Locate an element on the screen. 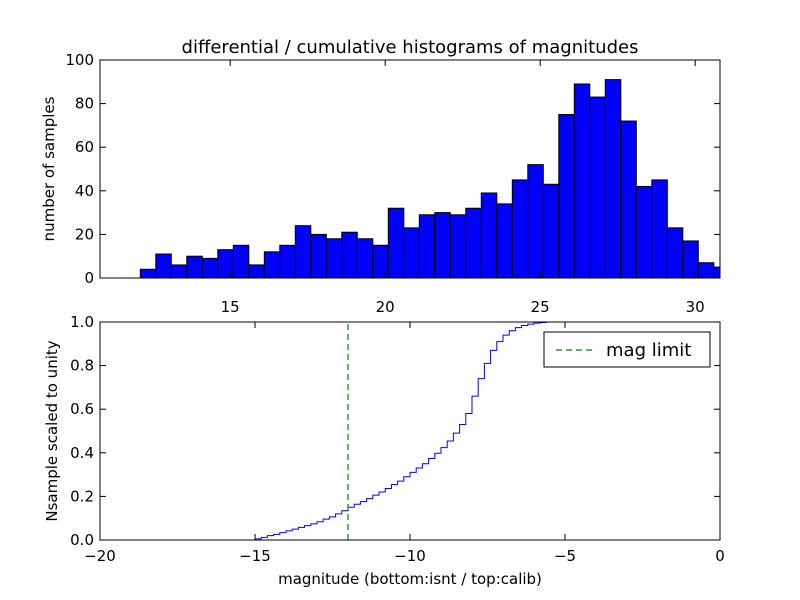  bottom-x-axis-label: magnitude (bottom:isnt / top:calib) is located at coordinates (410, 579).